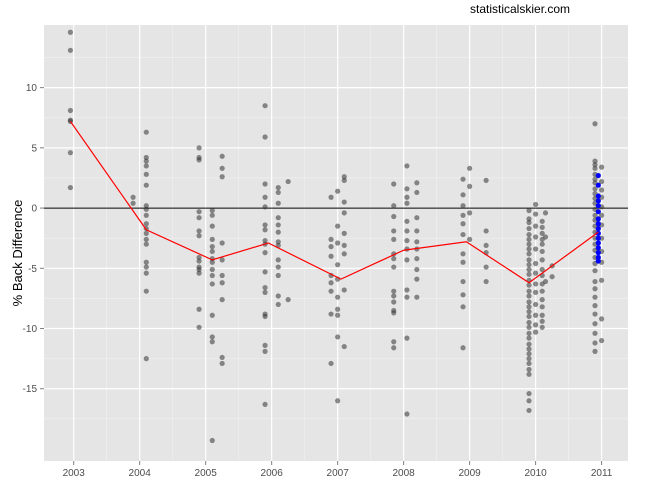 This screenshot has height=500, width=650. What do you see at coordinates (33, 239) in the screenshot?
I see `y-axis: -15 -10 -5 0 5 10` at bounding box center [33, 239].